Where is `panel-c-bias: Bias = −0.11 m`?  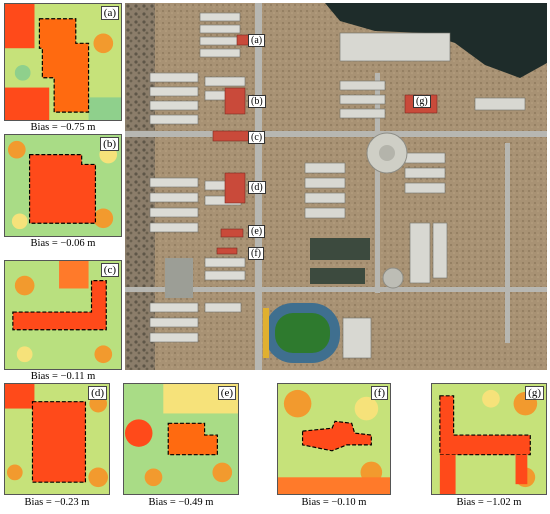 panel-c-bias: Bias = −0.11 m is located at coordinates (63, 376).